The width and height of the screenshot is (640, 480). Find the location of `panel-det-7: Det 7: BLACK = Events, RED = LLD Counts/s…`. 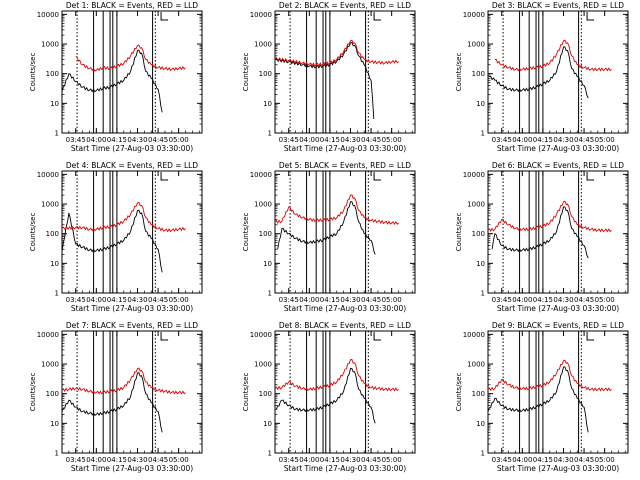

panel-det-7: Det 7: BLACK = Events, RED = LLD Counts/s… is located at coordinates (116, 397).